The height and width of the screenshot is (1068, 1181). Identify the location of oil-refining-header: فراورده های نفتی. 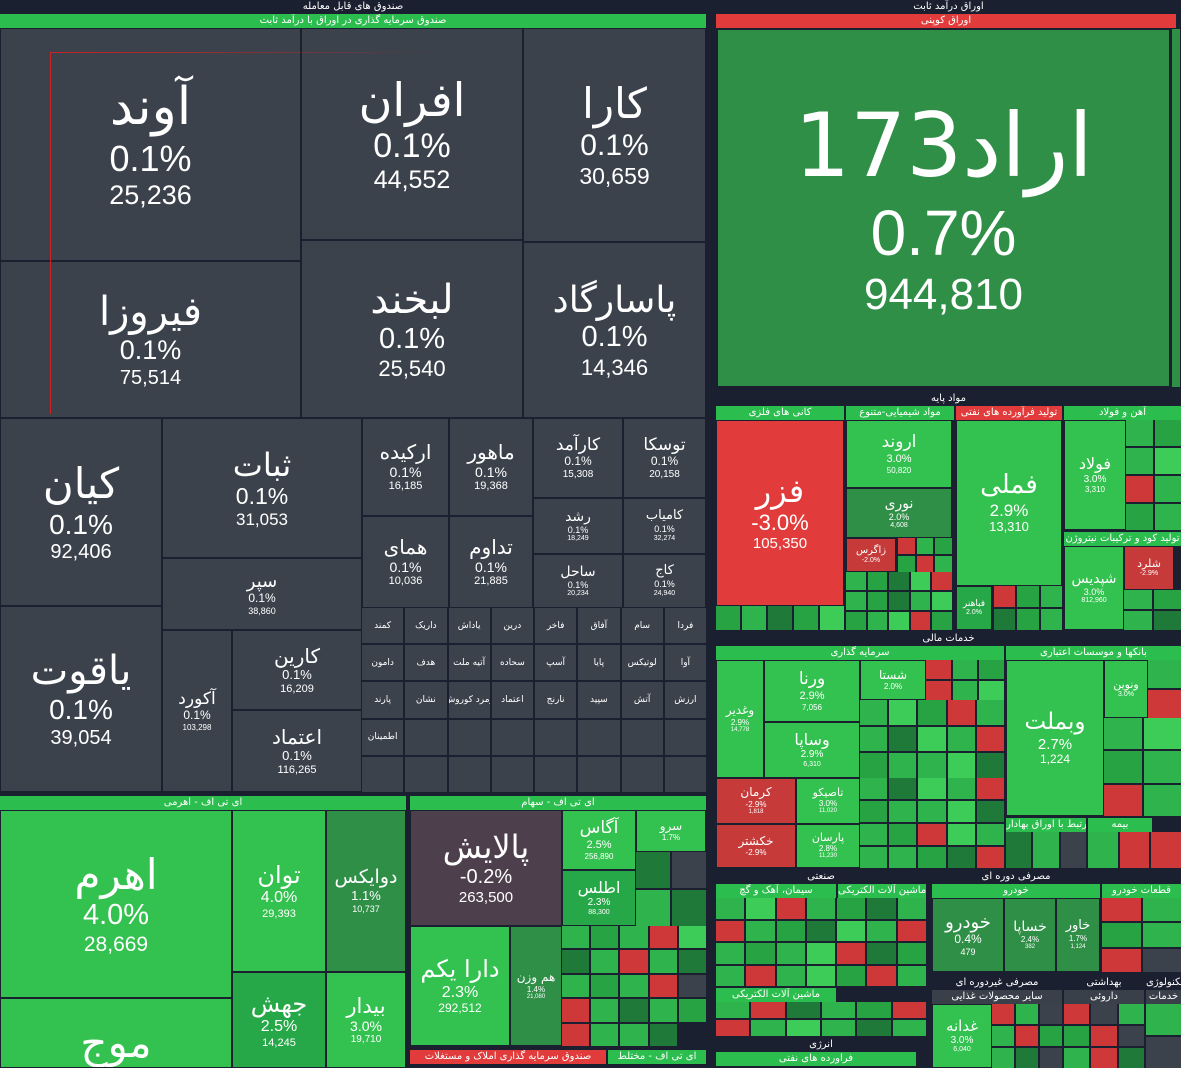
(816, 1059).